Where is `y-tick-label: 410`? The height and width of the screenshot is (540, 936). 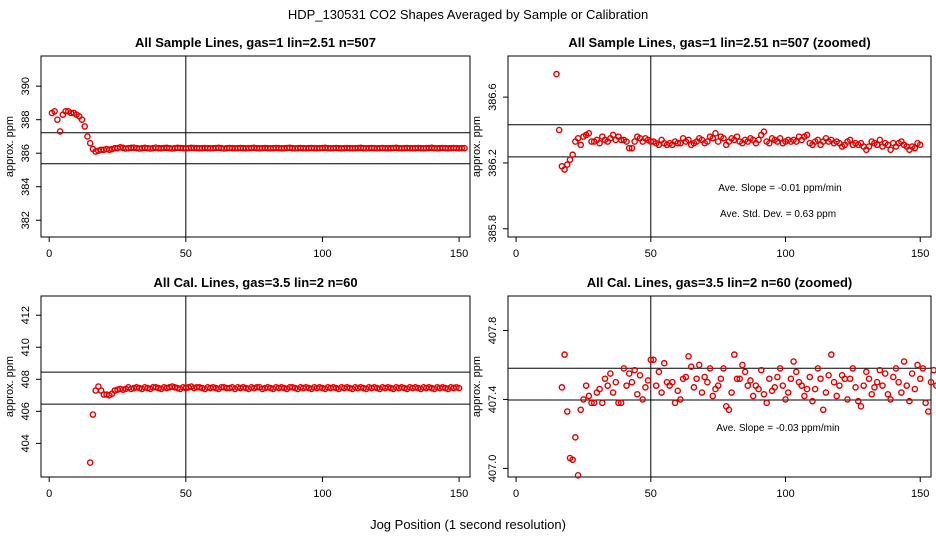 y-tick-label: 410 is located at coordinates (26, 347).